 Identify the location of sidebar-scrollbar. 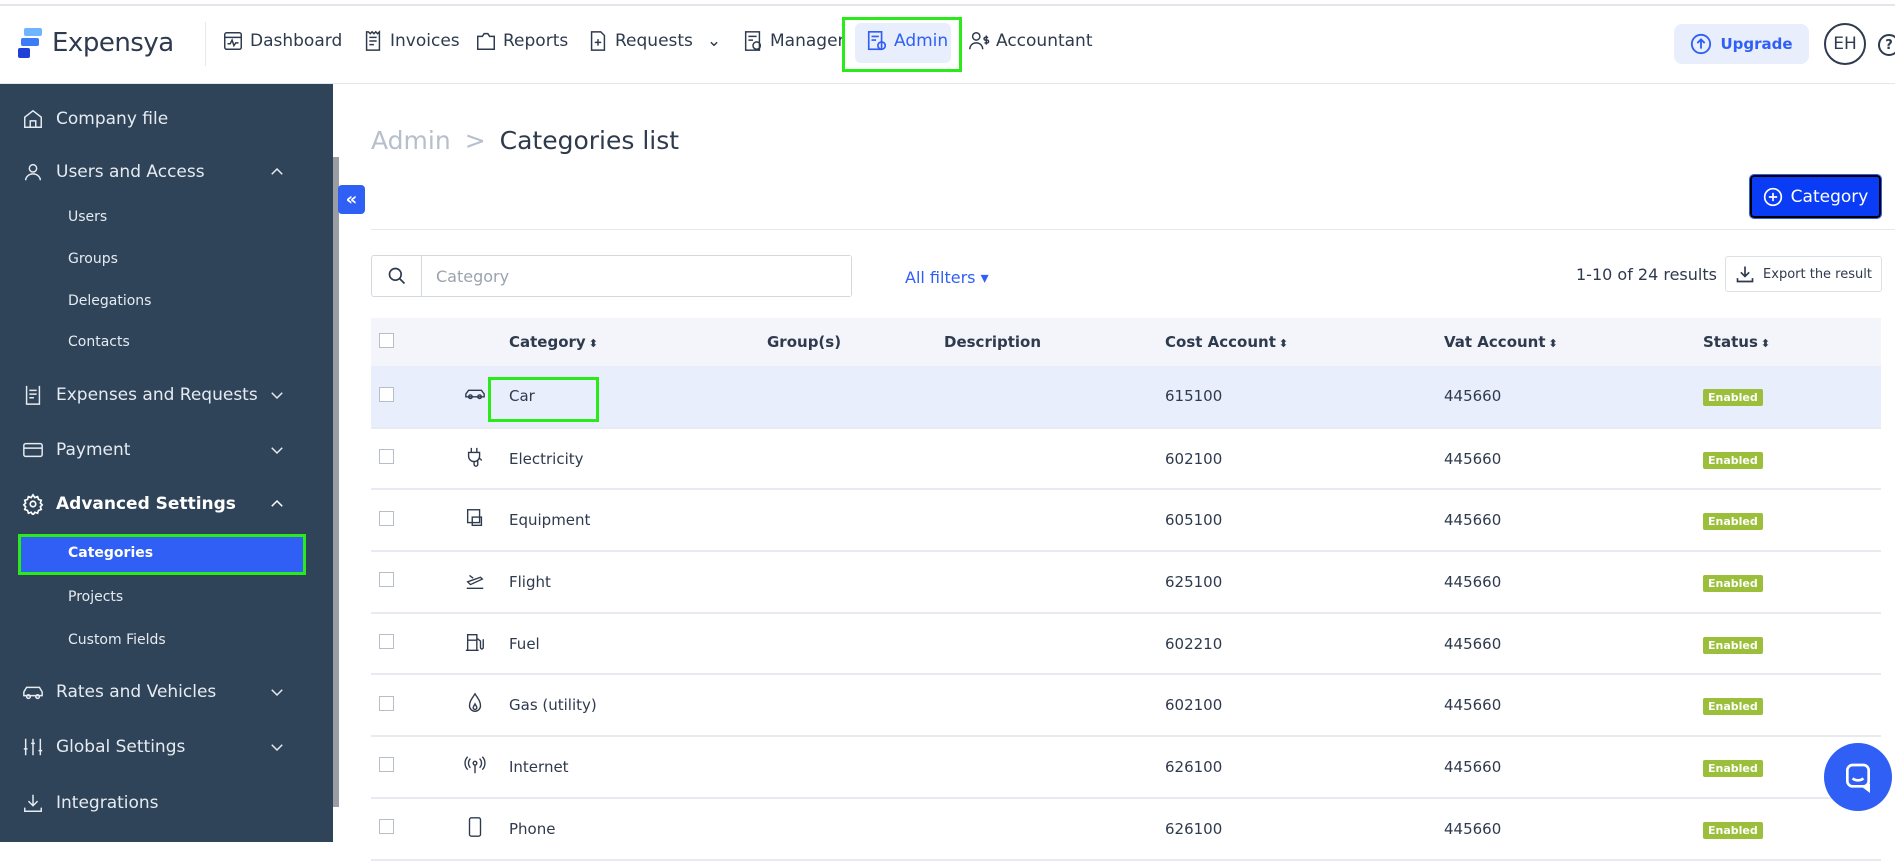
(336, 482).